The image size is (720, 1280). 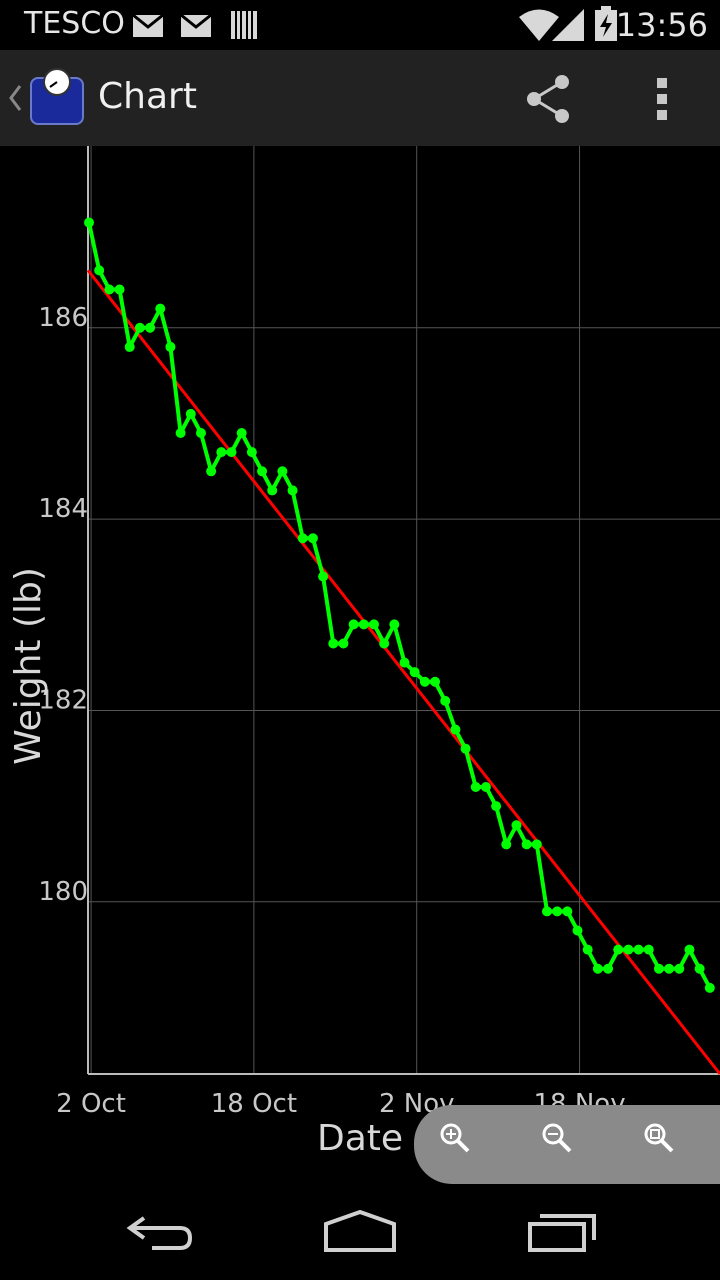 I want to click on recents-icon, so click(x=562, y=1231).